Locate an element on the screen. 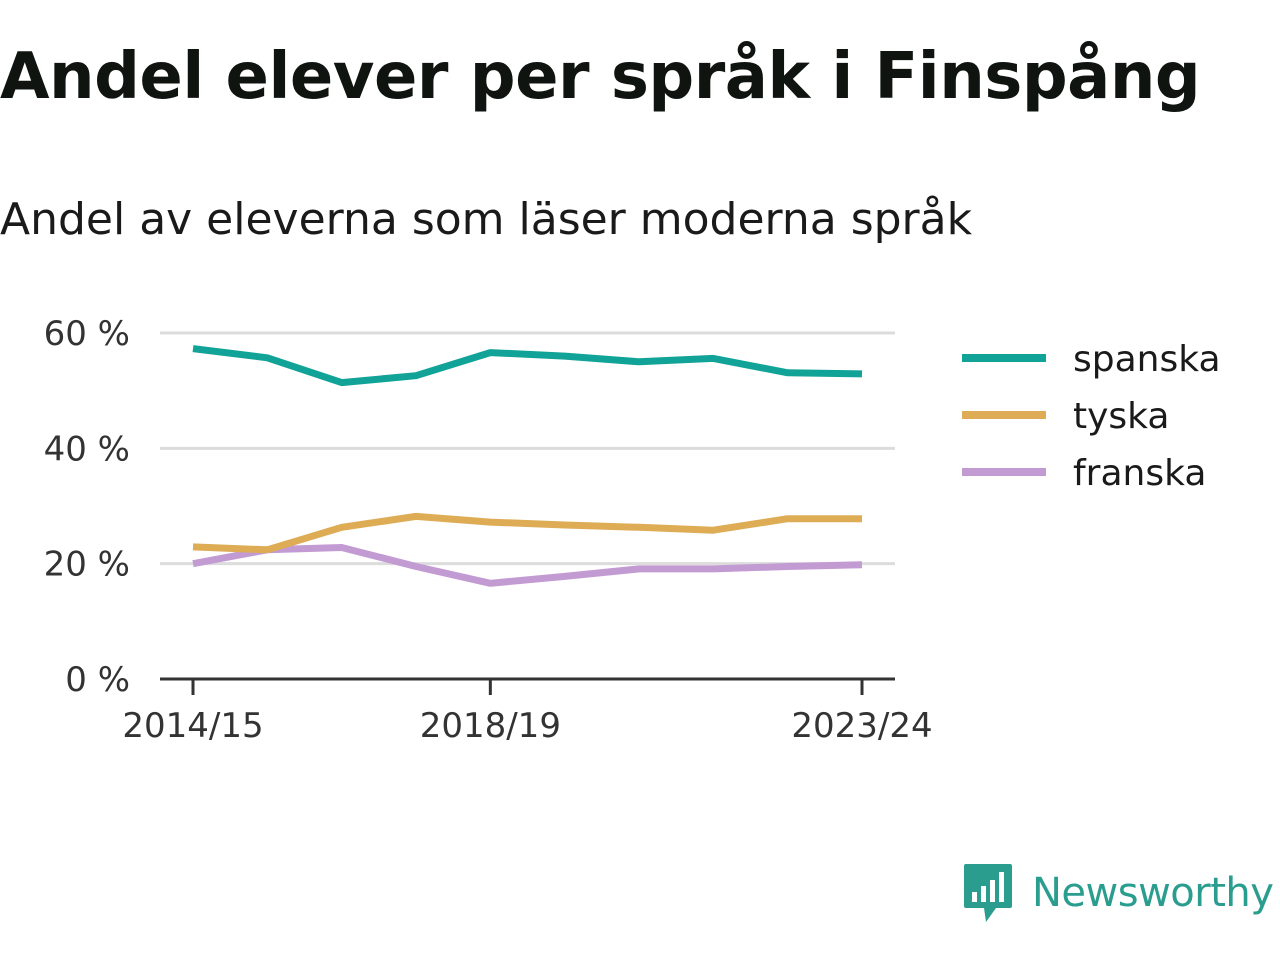 This screenshot has height=960, width=1280. grid-lines is located at coordinates (527, 448).